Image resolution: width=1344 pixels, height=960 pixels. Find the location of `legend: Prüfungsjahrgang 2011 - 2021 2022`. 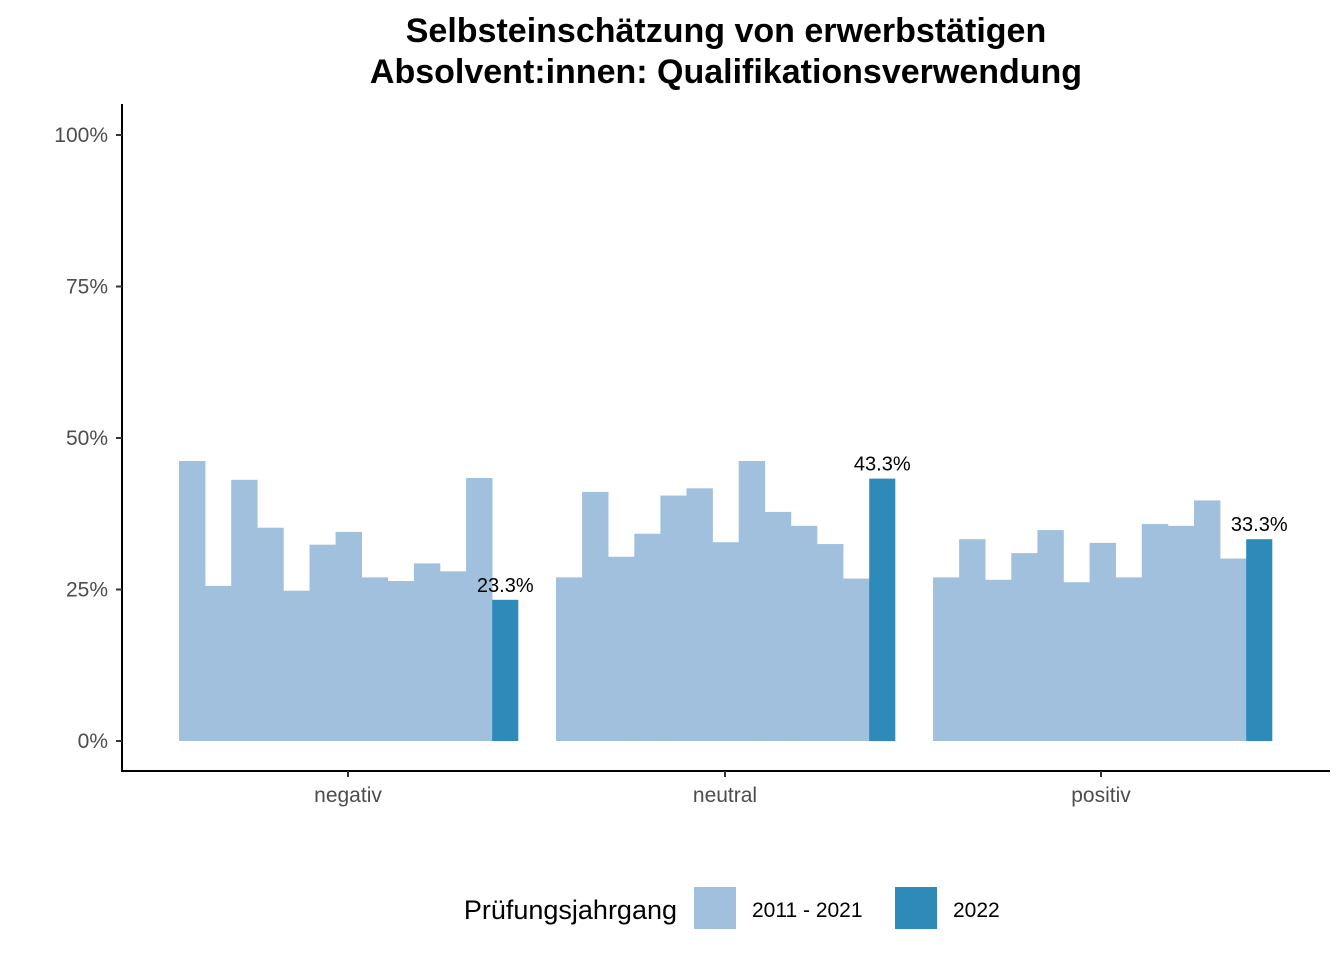

legend: Prüfungsjahrgang 2011 - 2021 2022 is located at coordinates (732, 908).